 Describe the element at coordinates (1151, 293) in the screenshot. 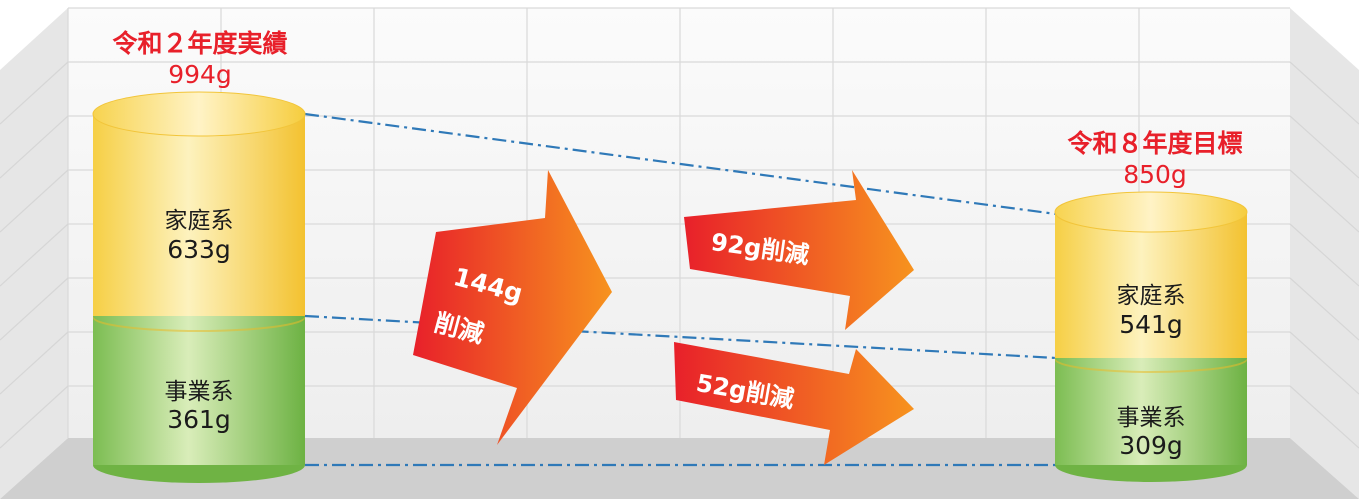

I see `after-household-label: 家庭系` at that location.